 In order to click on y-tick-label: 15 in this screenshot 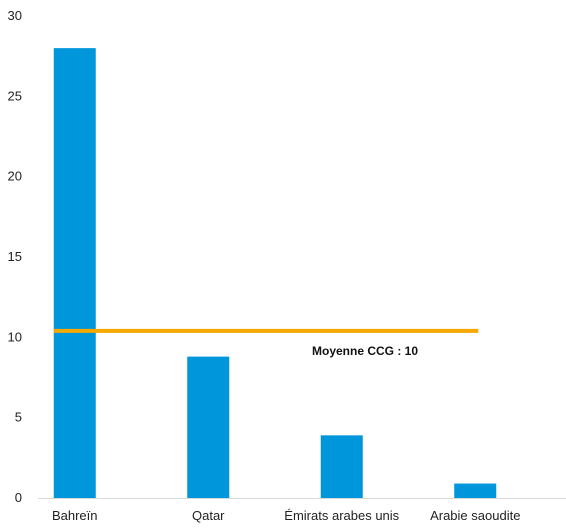, I will do `click(15, 256)`.